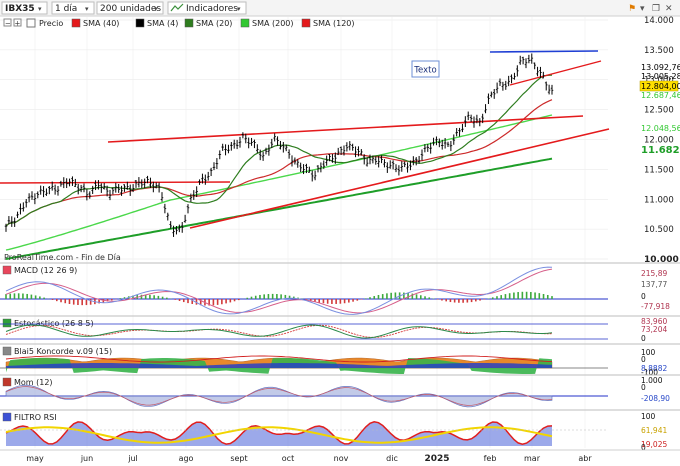 The image size is (680, 466). What do you see at coordinates (652, 380) in the screenshot?
I see `panel-axis-label: 1.000` at bounding box center [652, 380].